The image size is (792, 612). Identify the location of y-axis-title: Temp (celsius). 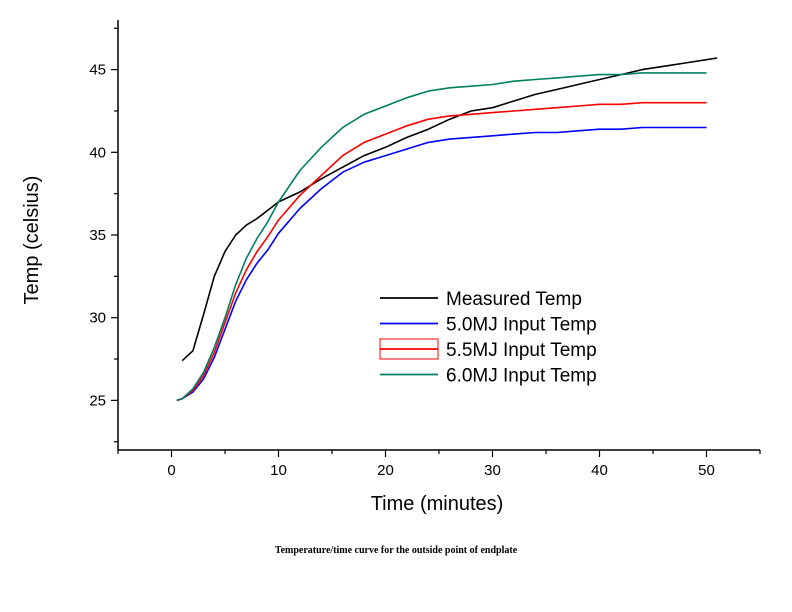
(32, 240).